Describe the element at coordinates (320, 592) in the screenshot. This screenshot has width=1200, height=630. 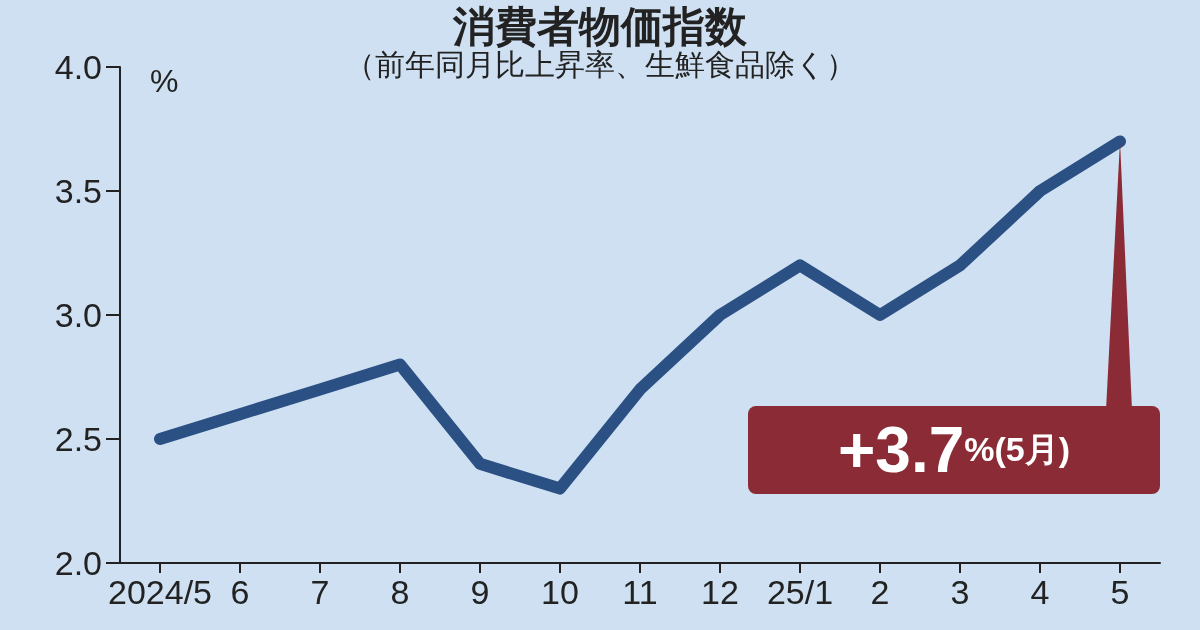
I see `x-tick-label: 7` at that location.